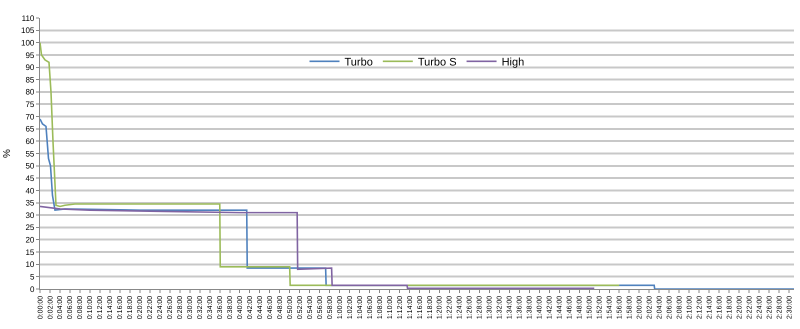 The height and width of the screenshot is (329, 800). I want to click on y-tick-label: 80, so click(30, 92).